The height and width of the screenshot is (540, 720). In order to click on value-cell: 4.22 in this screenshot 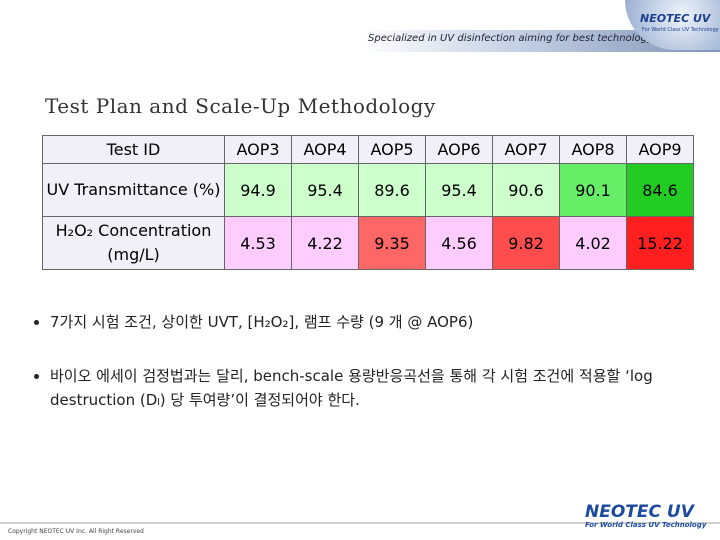, I will do `click(325, 243)`.